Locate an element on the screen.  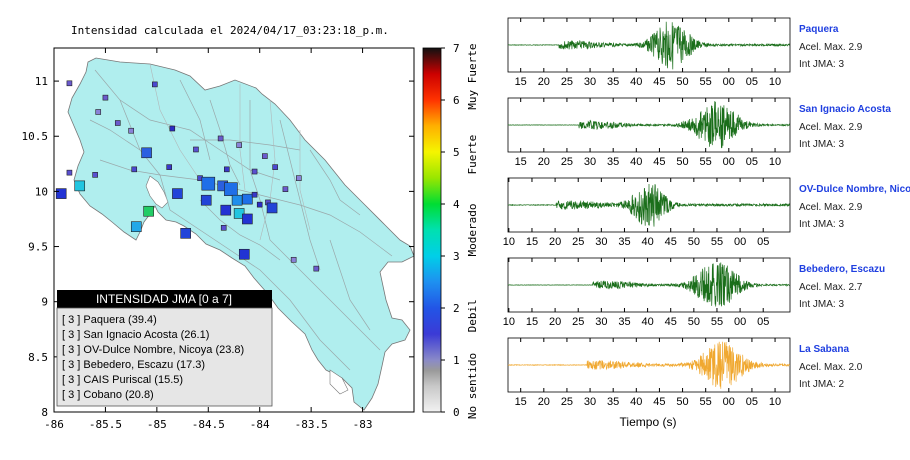
legend-item: [ 3 ] Bebedero, Escazu (17.3) is located at coordinates (133, 365).